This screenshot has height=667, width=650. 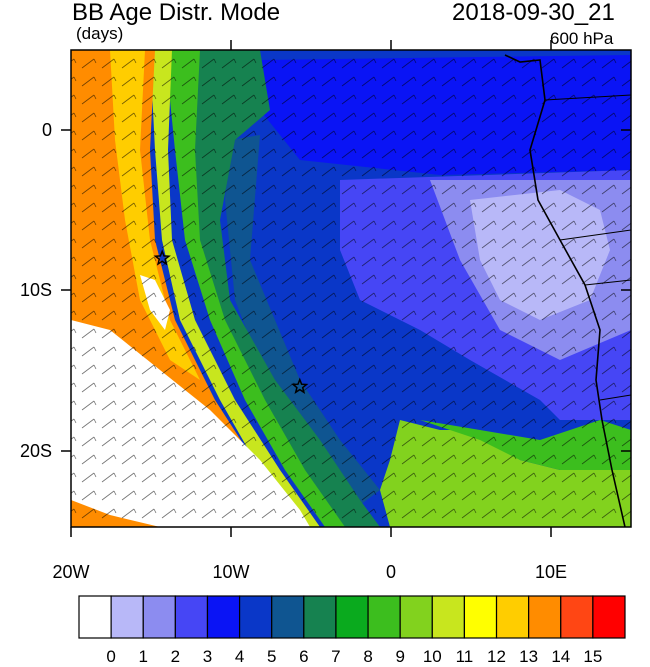 What do you see at coordinates (71, 572) in the screenshot?
I see `x-tick-label-0: 20W` at bounding box center [71, 572].